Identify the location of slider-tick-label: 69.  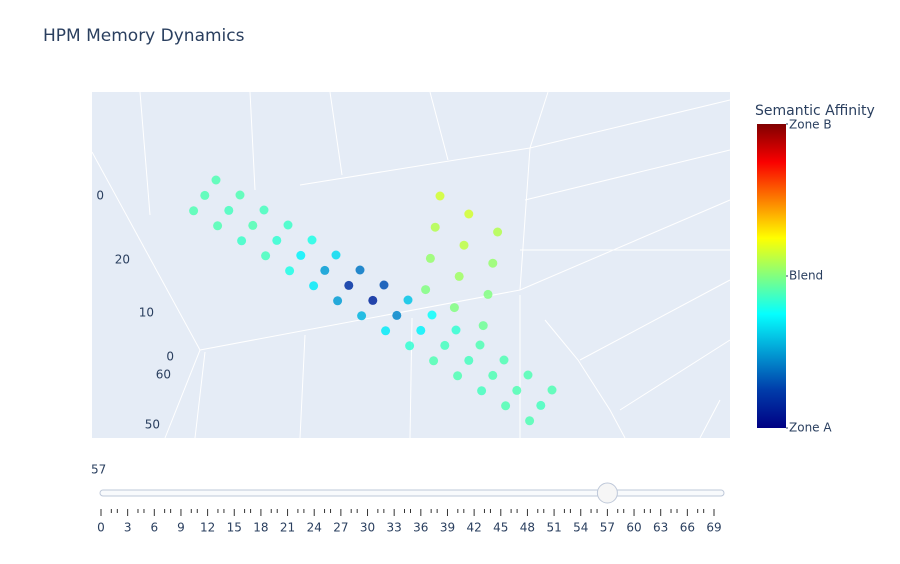
(713, 528).